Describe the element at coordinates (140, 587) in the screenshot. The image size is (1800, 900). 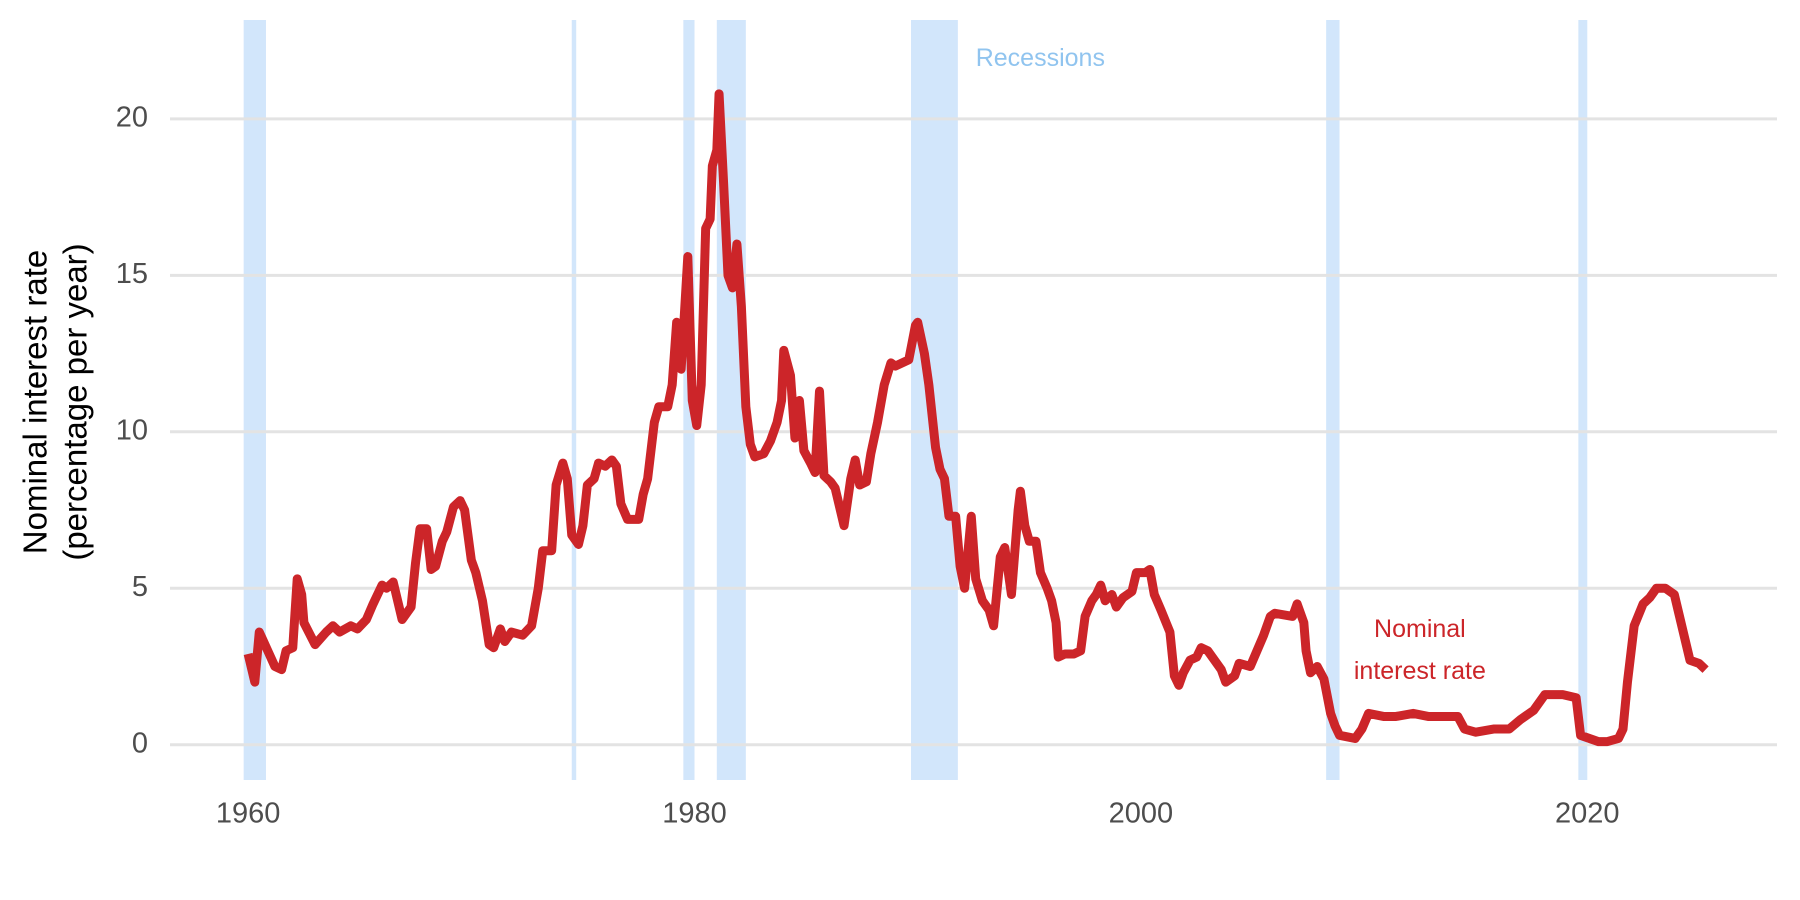
I see `y-tick-label: 5` at that location.